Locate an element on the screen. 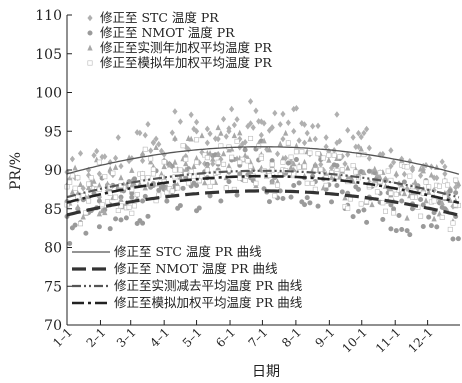  x-tick-label: 4–1 is located at coordinates (159, 337).